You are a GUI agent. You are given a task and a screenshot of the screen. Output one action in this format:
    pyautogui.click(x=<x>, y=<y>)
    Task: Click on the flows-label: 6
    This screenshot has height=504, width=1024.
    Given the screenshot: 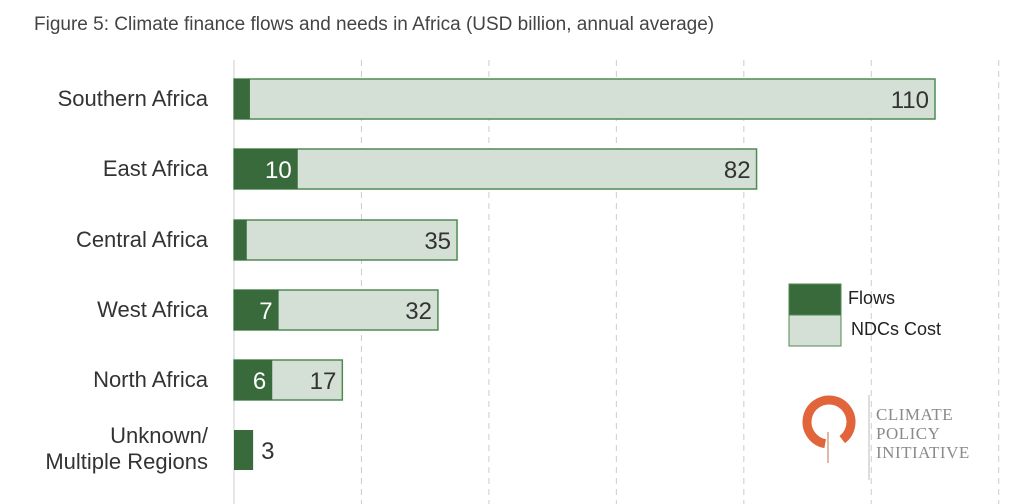 What is the action you would take?
    pyautogui.click(x=259, y=381)
    